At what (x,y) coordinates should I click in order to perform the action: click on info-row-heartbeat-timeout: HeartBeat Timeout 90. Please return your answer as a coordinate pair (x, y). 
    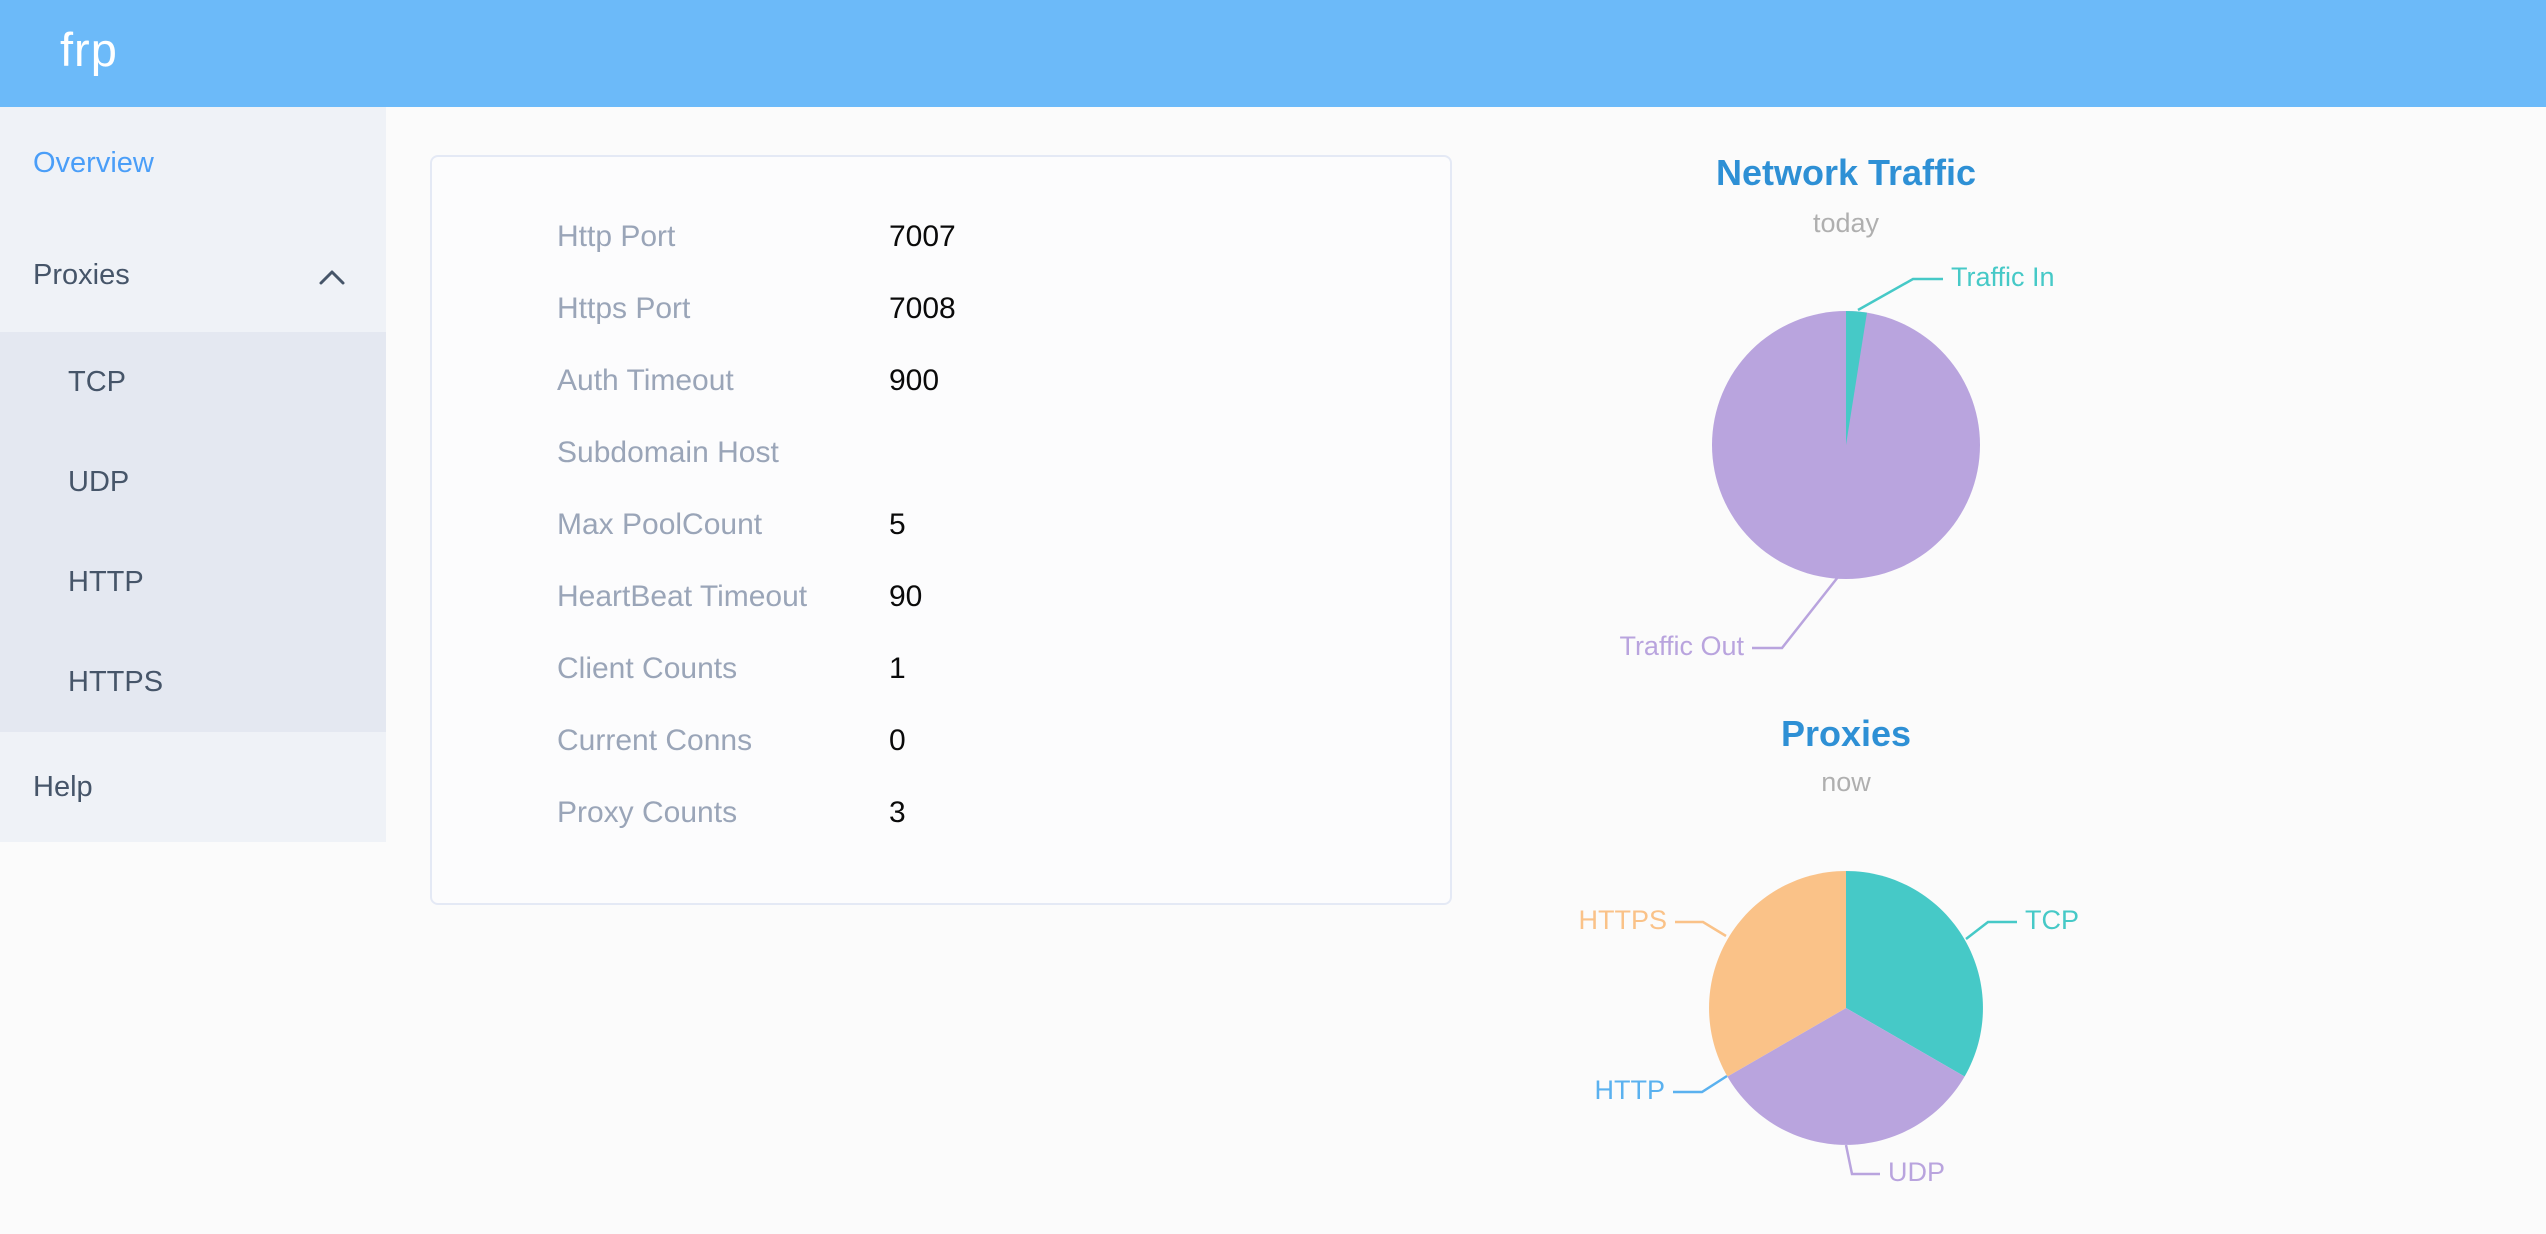
    Looking at the image, I should click on (941, 597).